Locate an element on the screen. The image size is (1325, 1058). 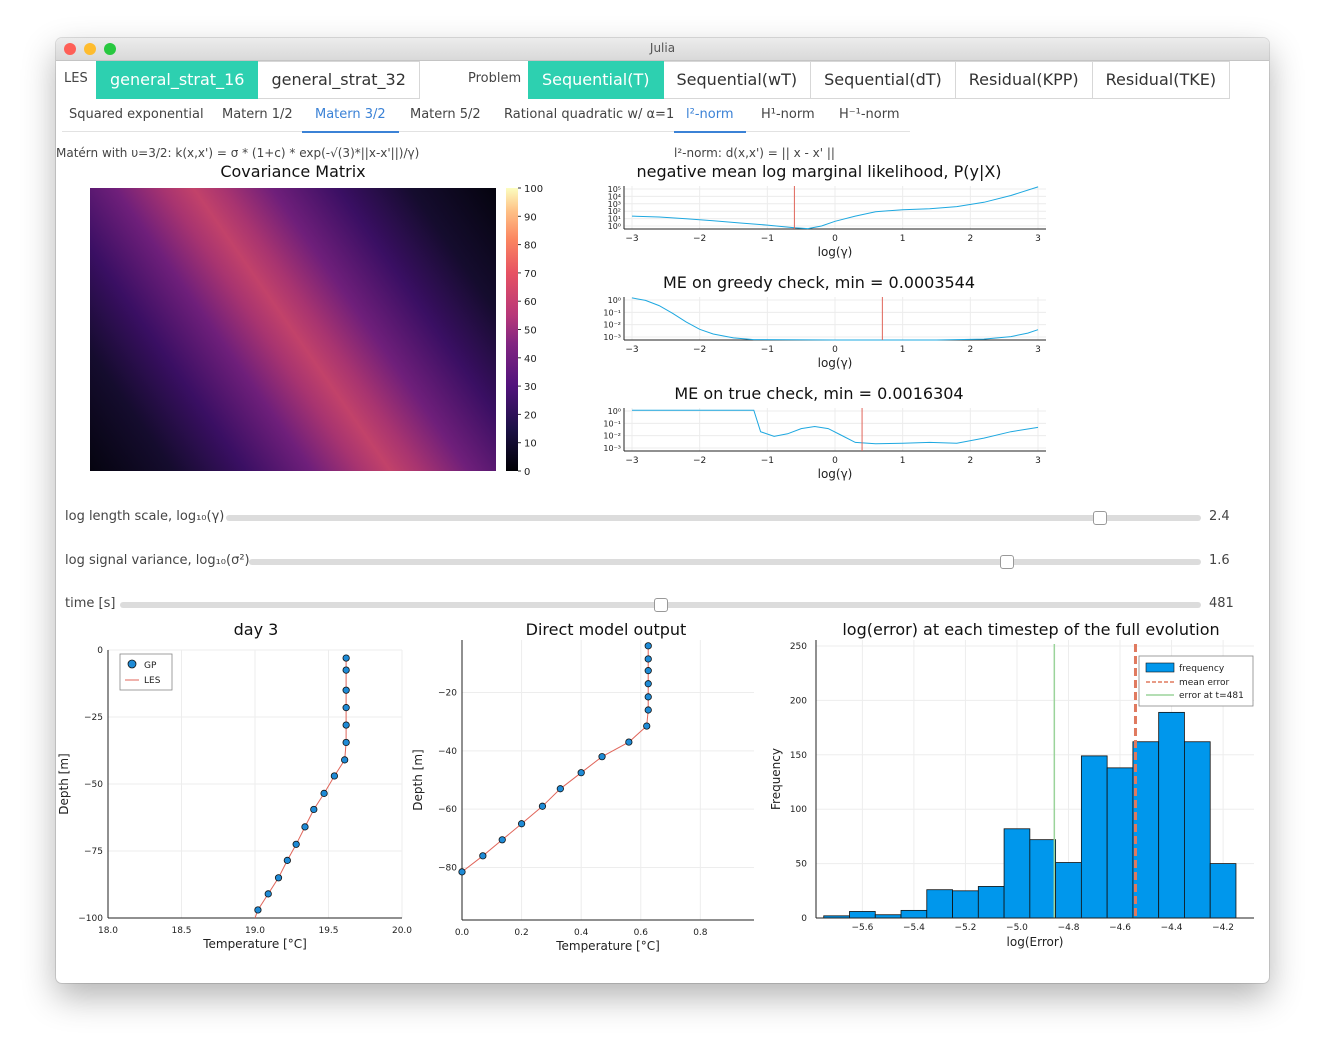
y-tick-label: −60 is located at coordinates (447, 810).